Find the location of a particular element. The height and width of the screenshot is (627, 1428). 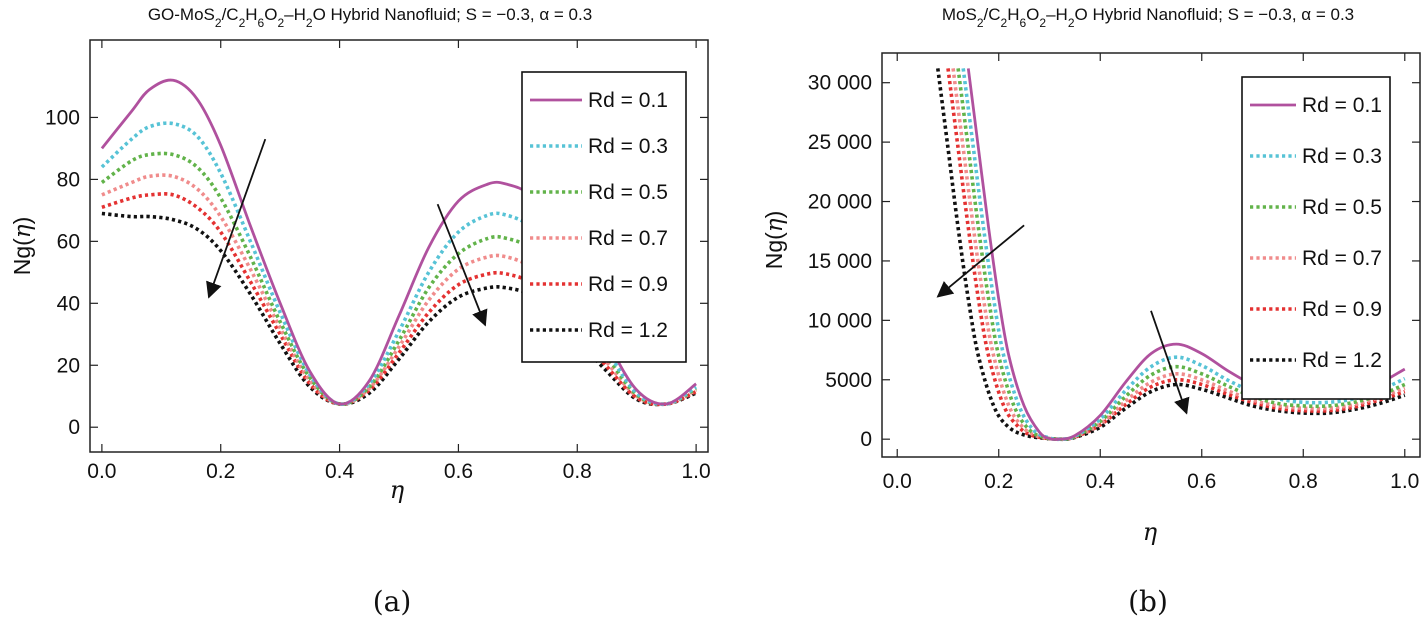

arrow-group-b is located at coordinates (1063, 319).